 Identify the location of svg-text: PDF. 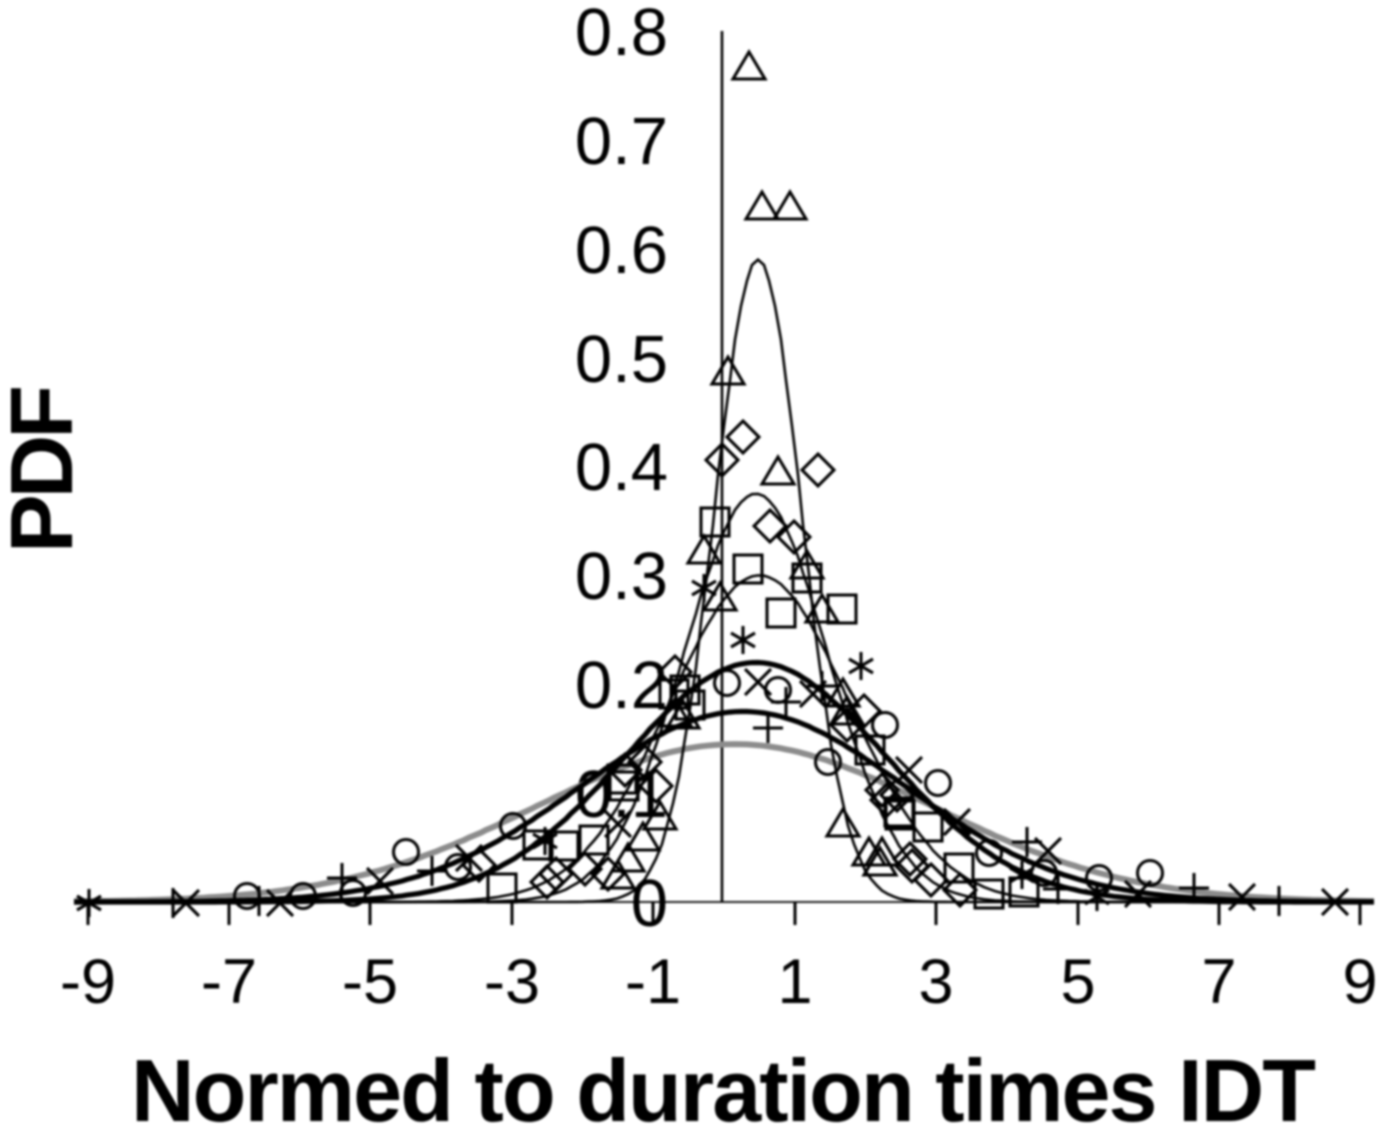
(45, 469).